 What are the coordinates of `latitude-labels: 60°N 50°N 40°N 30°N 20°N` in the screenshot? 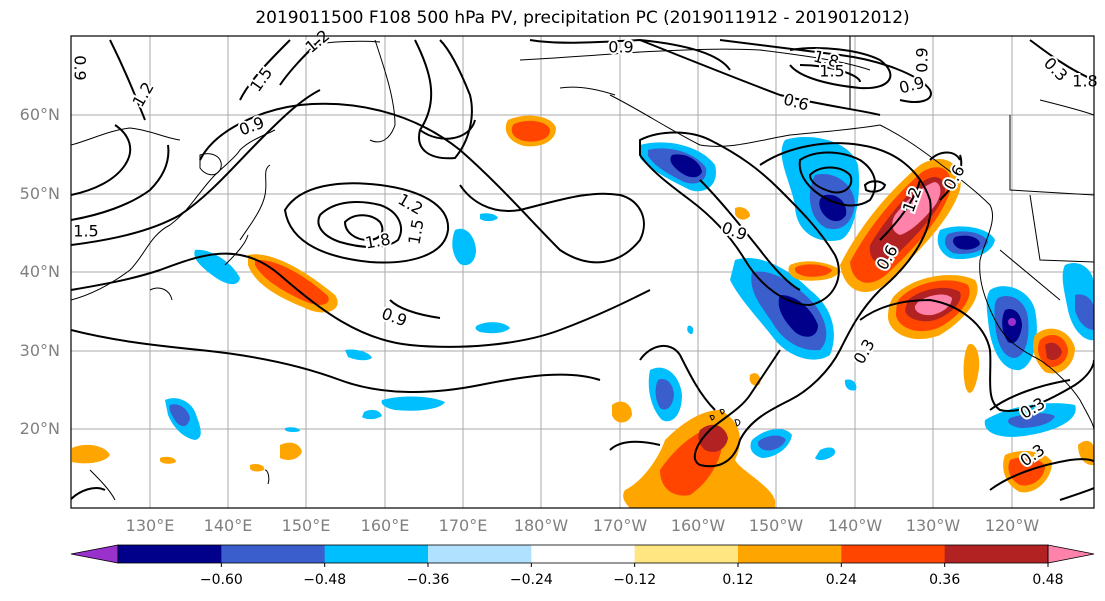 It's located at (40, 271).